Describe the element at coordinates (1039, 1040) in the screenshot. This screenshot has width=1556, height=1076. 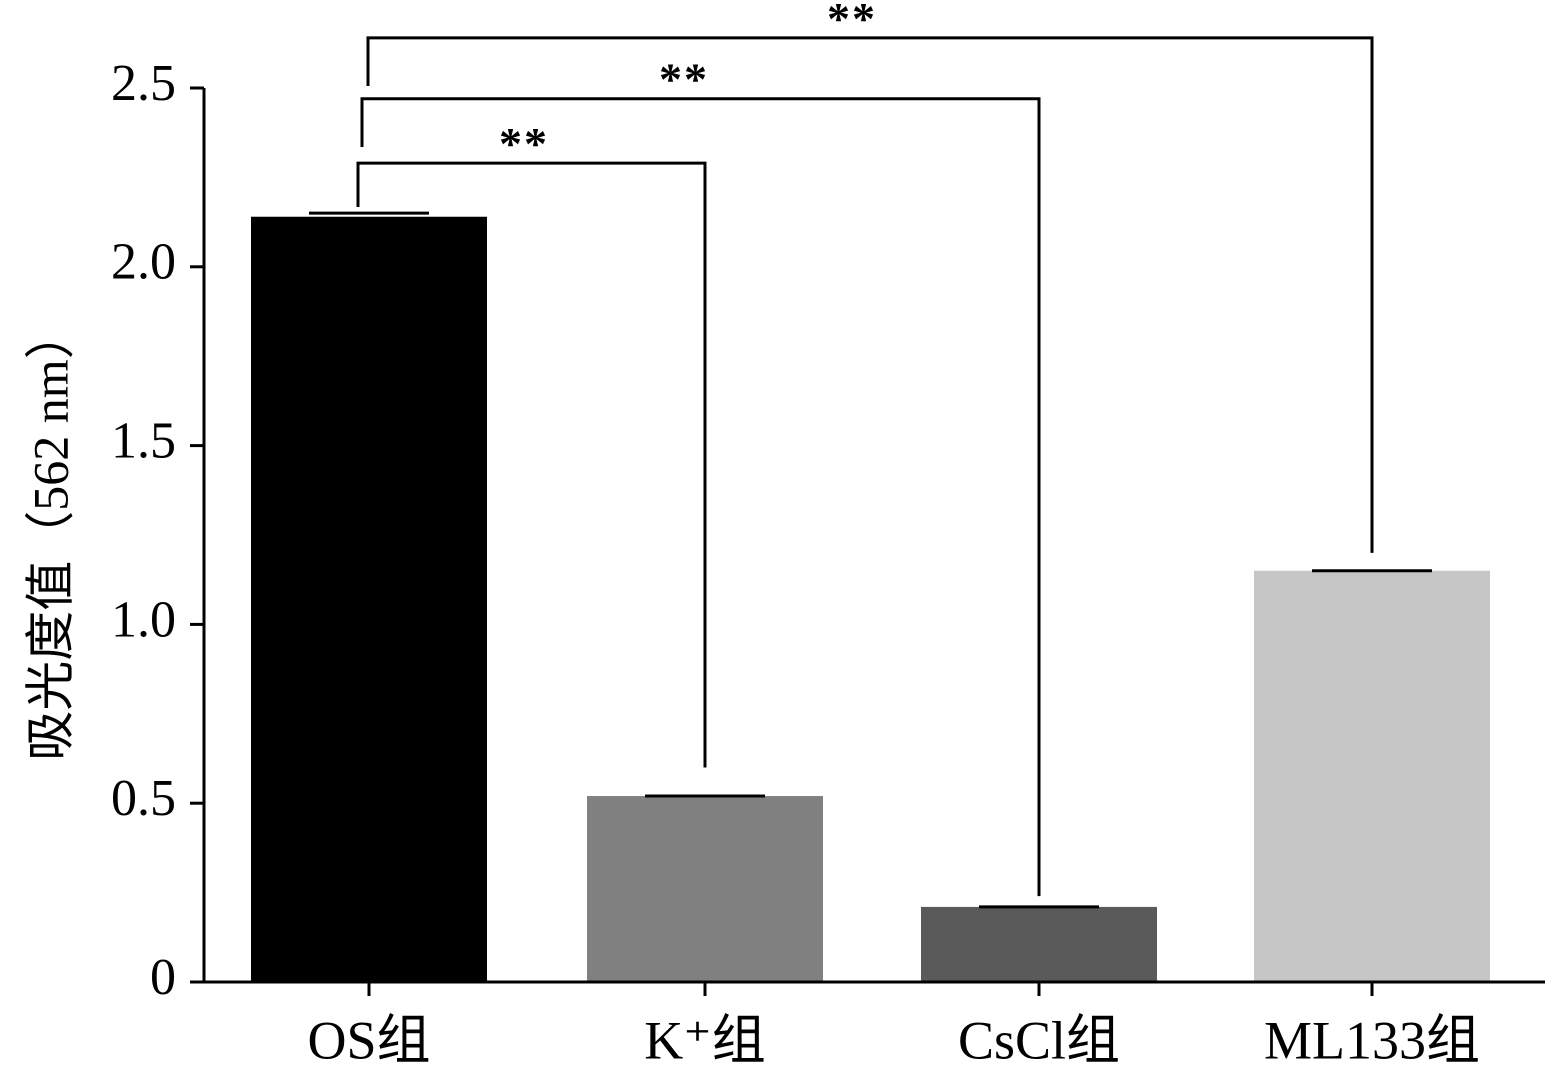
I see `x-tick-label-2: CsCl组` at that location.